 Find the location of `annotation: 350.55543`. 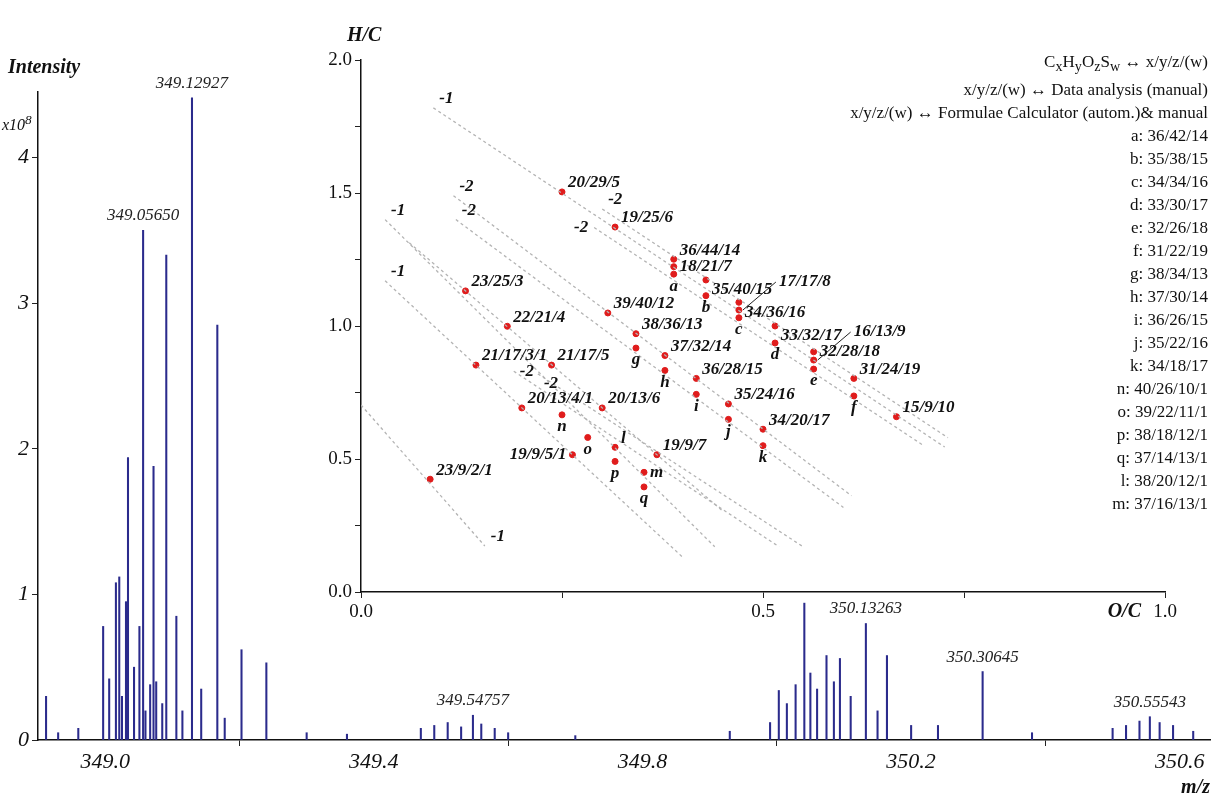

annotation: 350.55543 is located at coordinates (1149, 701).